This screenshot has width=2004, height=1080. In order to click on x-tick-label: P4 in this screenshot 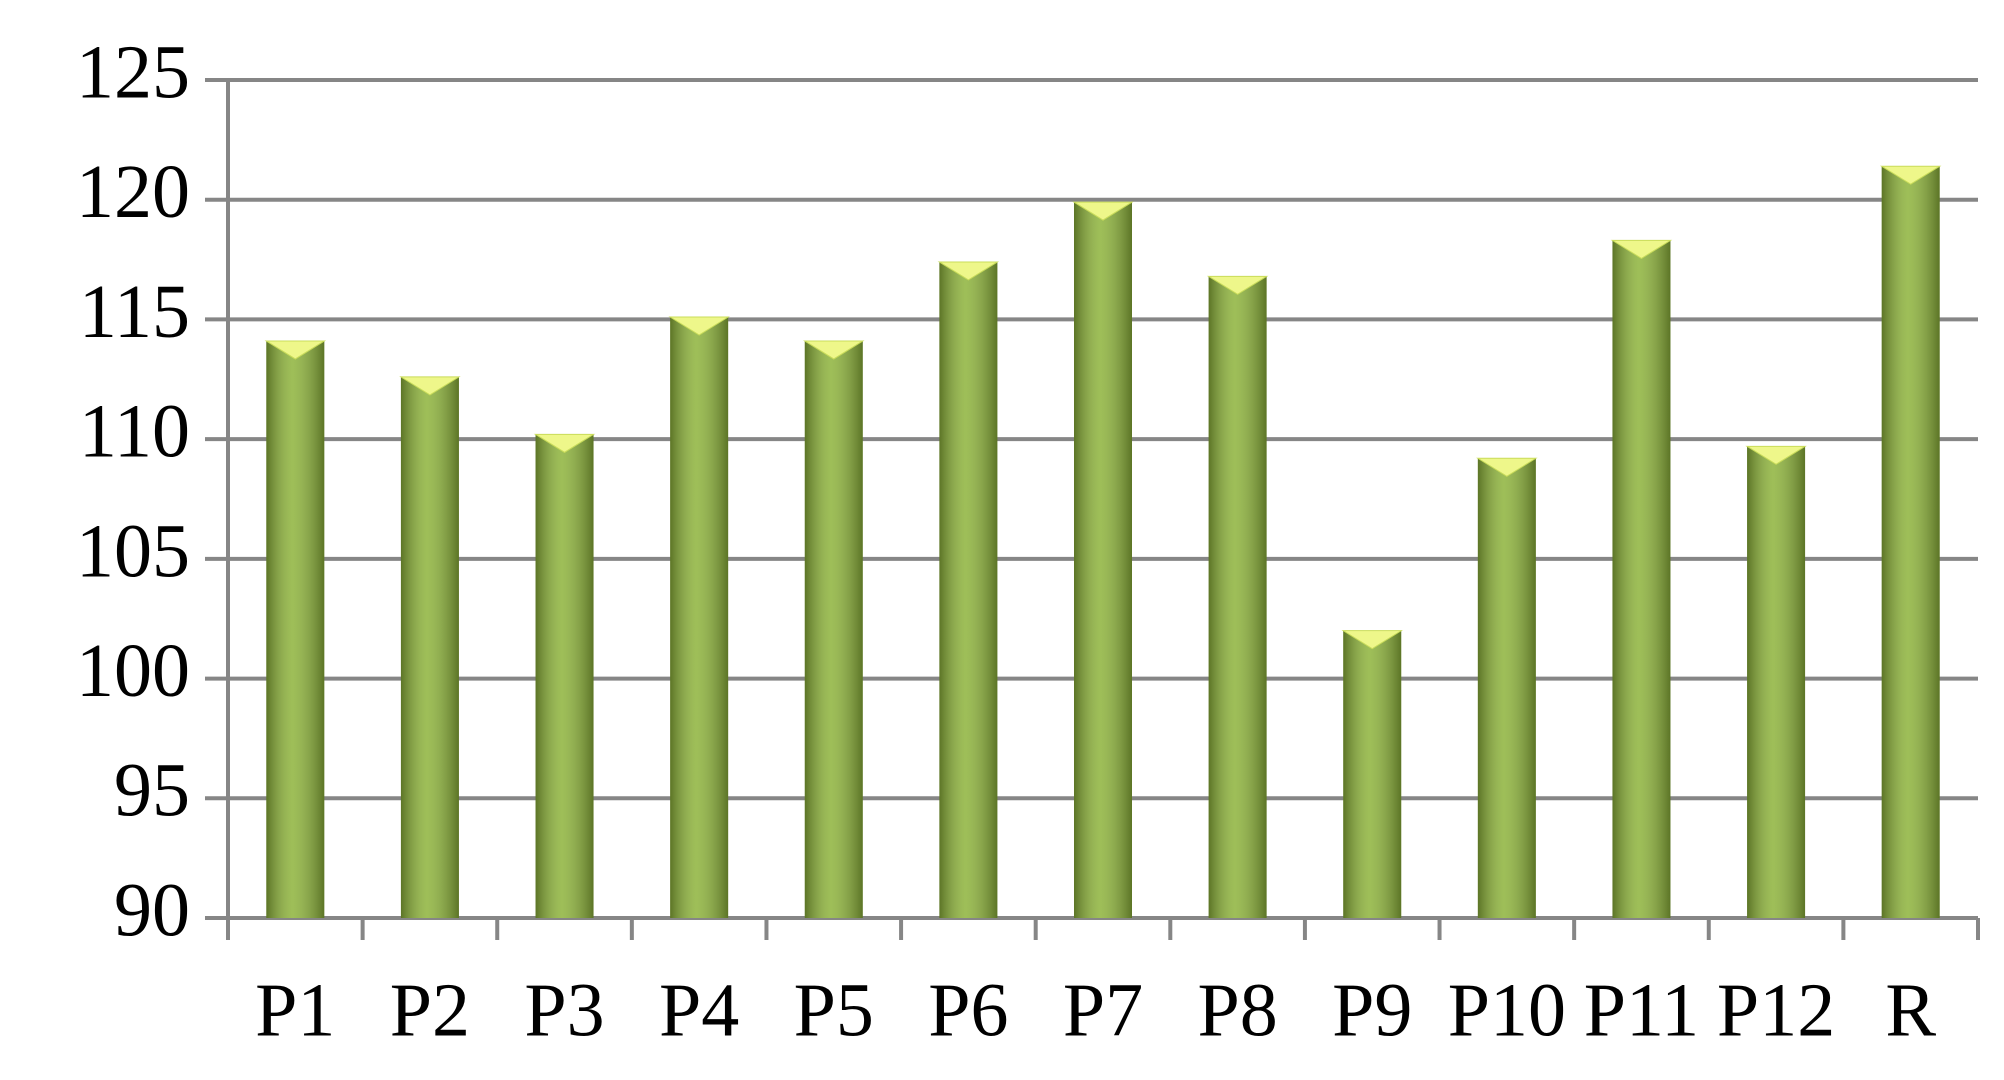, I will do `click(699, 1010)`.